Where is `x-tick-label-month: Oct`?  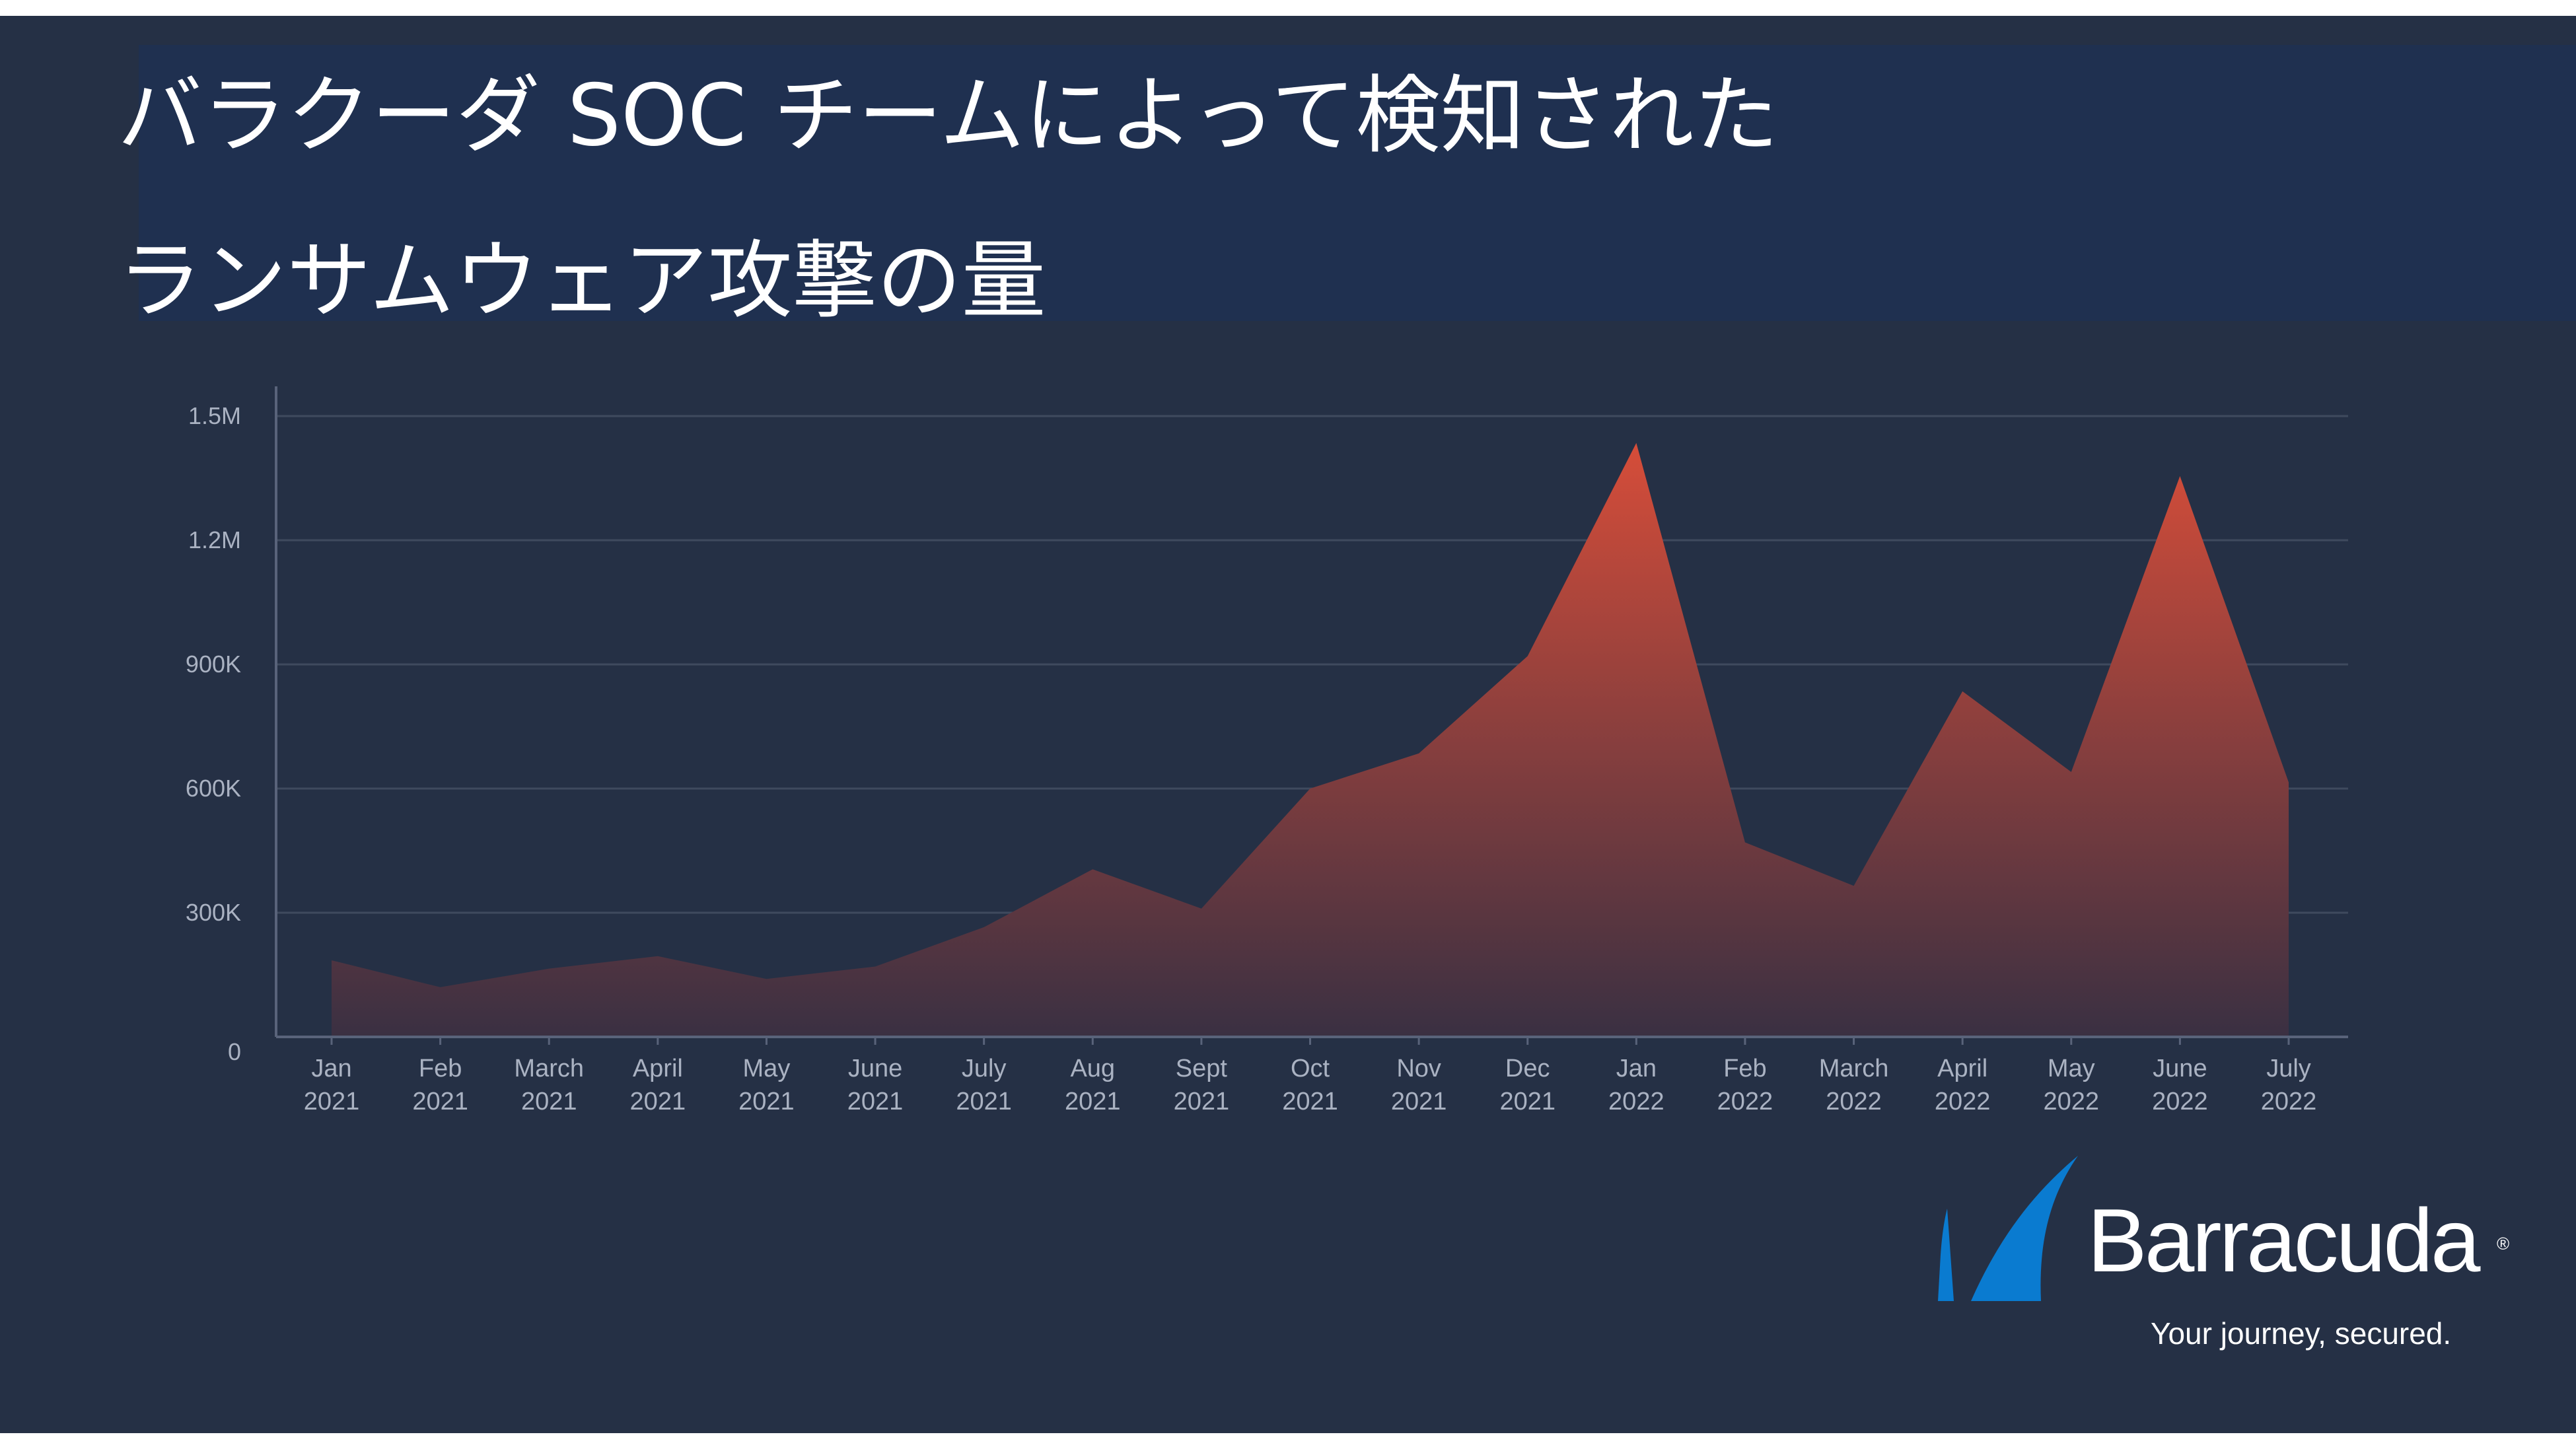 x-tick-label-month: Oct is located at coordinates (1310, 1069).